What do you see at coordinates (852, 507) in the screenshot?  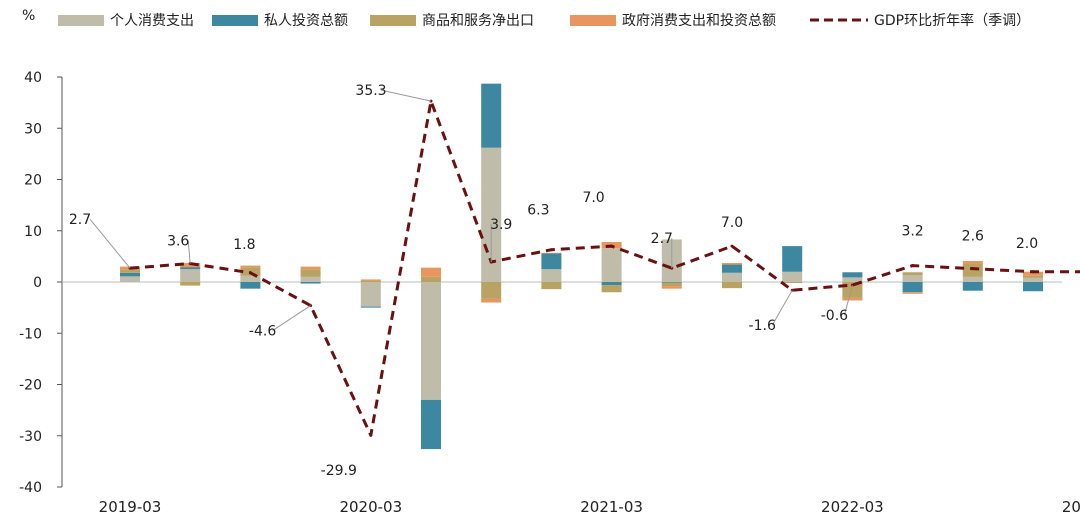 I see `x-tick-label: 2022-03` at bounding box center [852, 507].